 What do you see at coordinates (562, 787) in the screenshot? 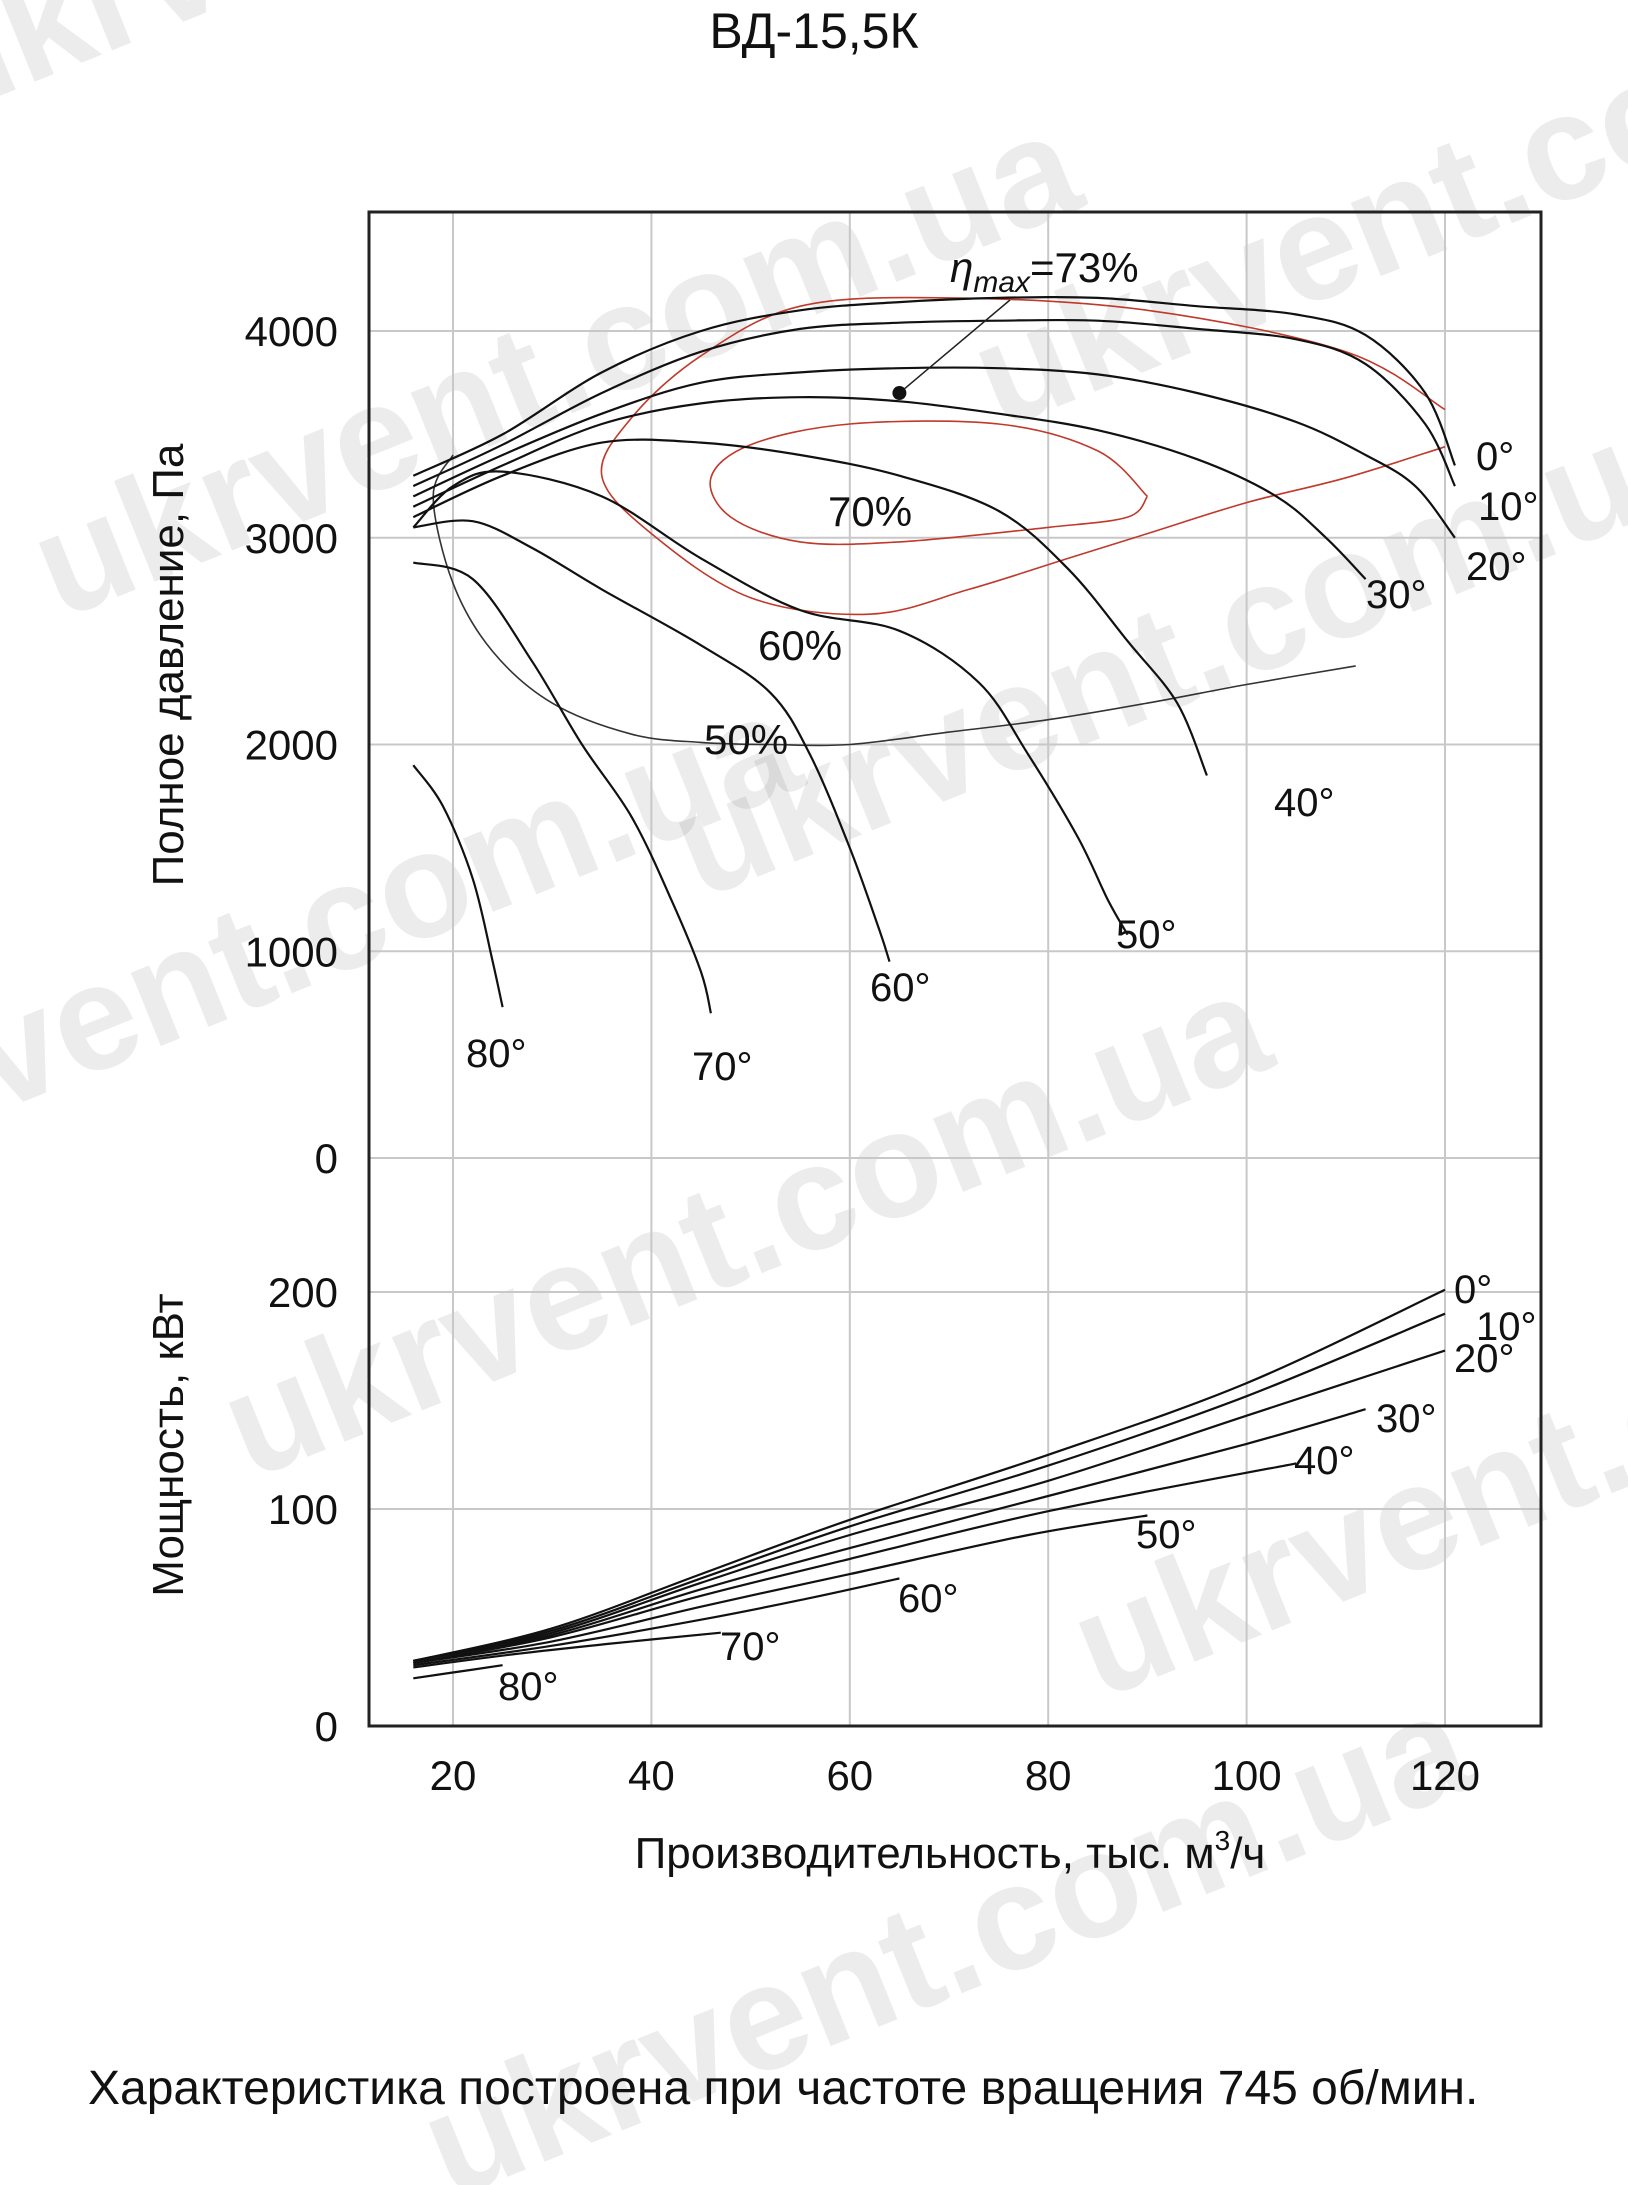
I see `pressure-curve-70deg` at bounding box center [562, 787].